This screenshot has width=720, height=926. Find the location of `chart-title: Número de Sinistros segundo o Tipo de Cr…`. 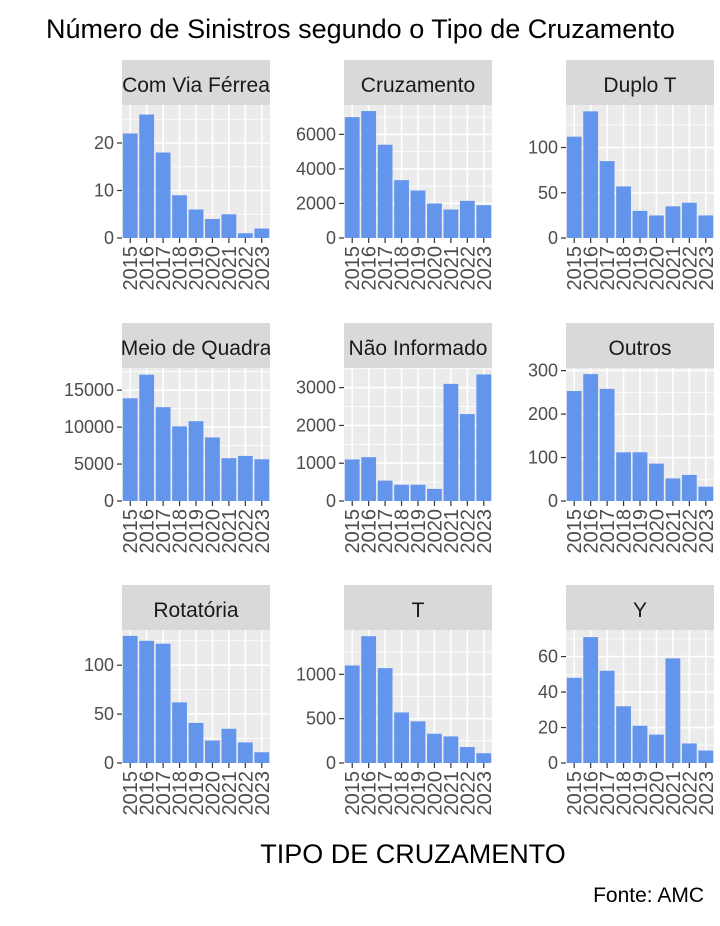

chart-title: Número de Sinistros segundo o Tipo de Cr… is located at coordinates (360, 29).